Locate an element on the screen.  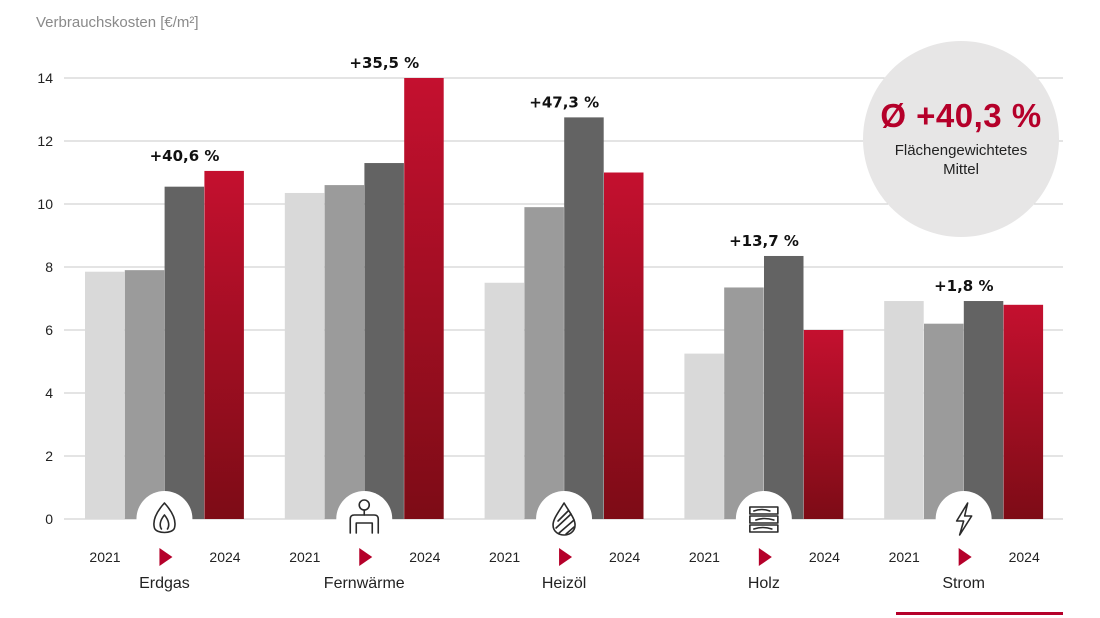
y-tick-label: 0 is located at coordinates (49, 519).